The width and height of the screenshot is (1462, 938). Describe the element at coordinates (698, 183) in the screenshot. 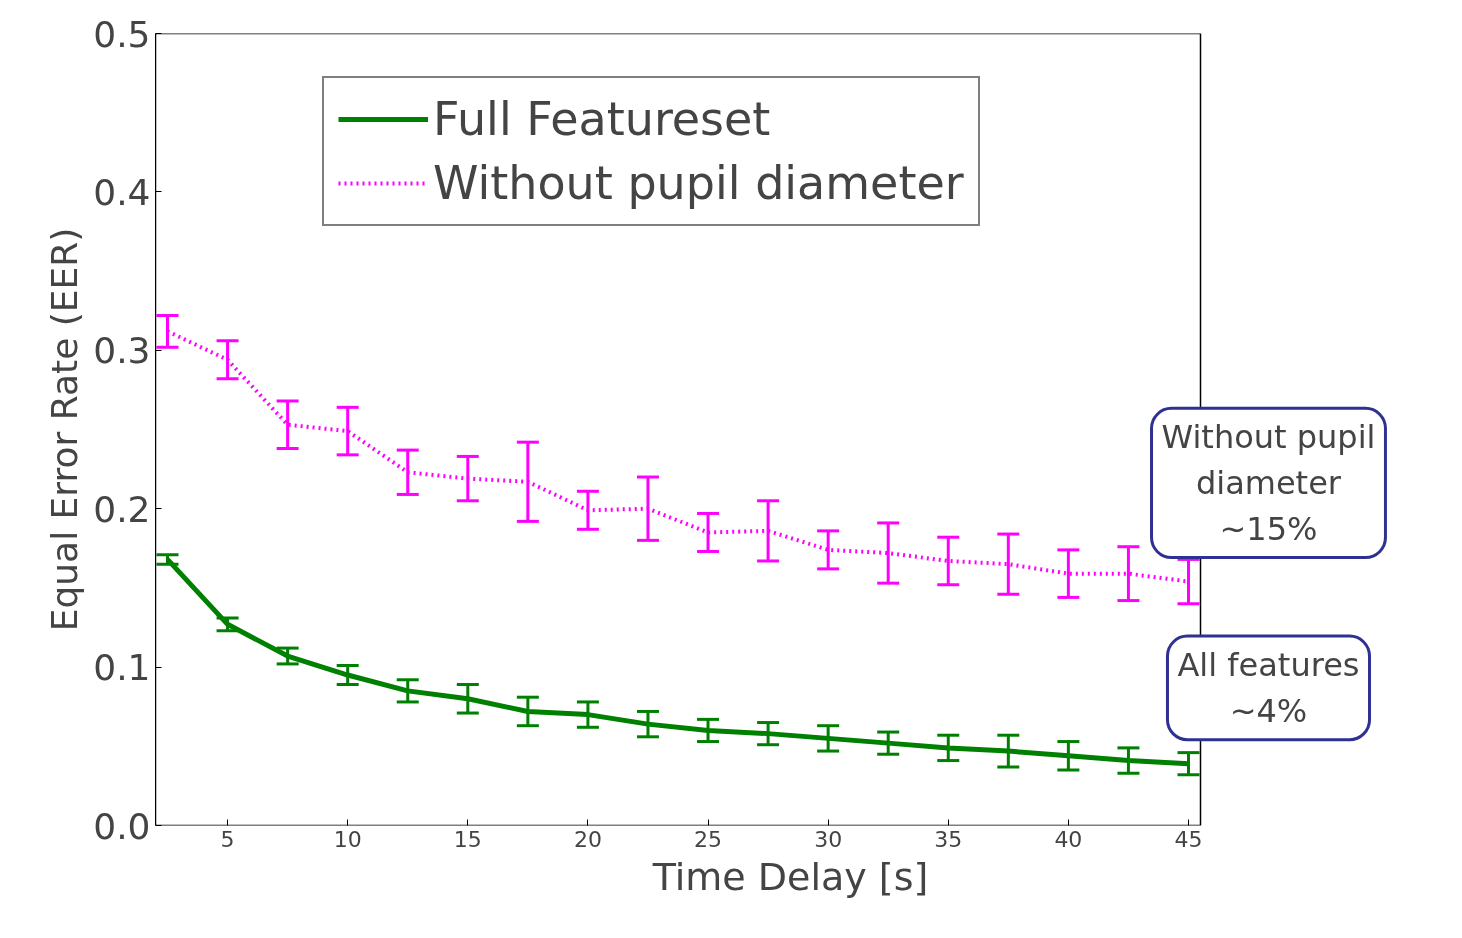

I see `legend-label: Without pupil diameter` at that location.